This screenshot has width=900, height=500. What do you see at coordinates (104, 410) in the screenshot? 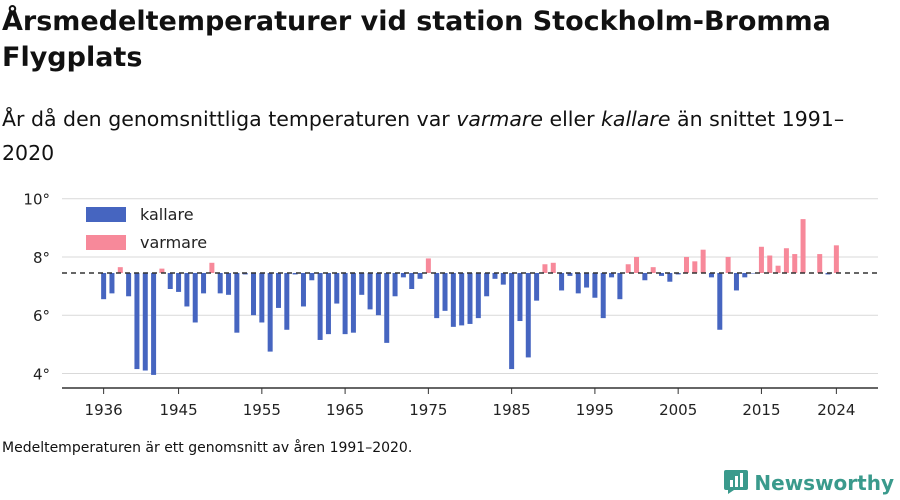
I see `x-tick-label: 1936` at bounding box center [104, 410].